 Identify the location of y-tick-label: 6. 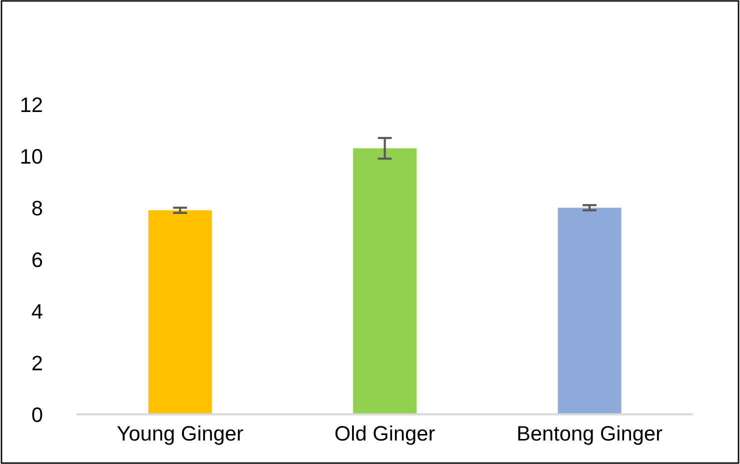
(37, 260).